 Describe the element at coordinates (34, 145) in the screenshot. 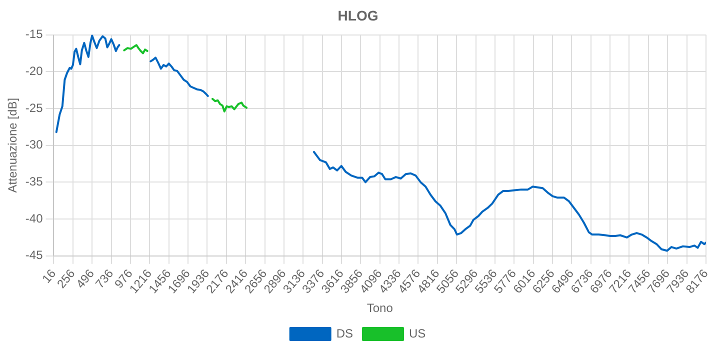

I see `y-tick-label: -30` at that location.